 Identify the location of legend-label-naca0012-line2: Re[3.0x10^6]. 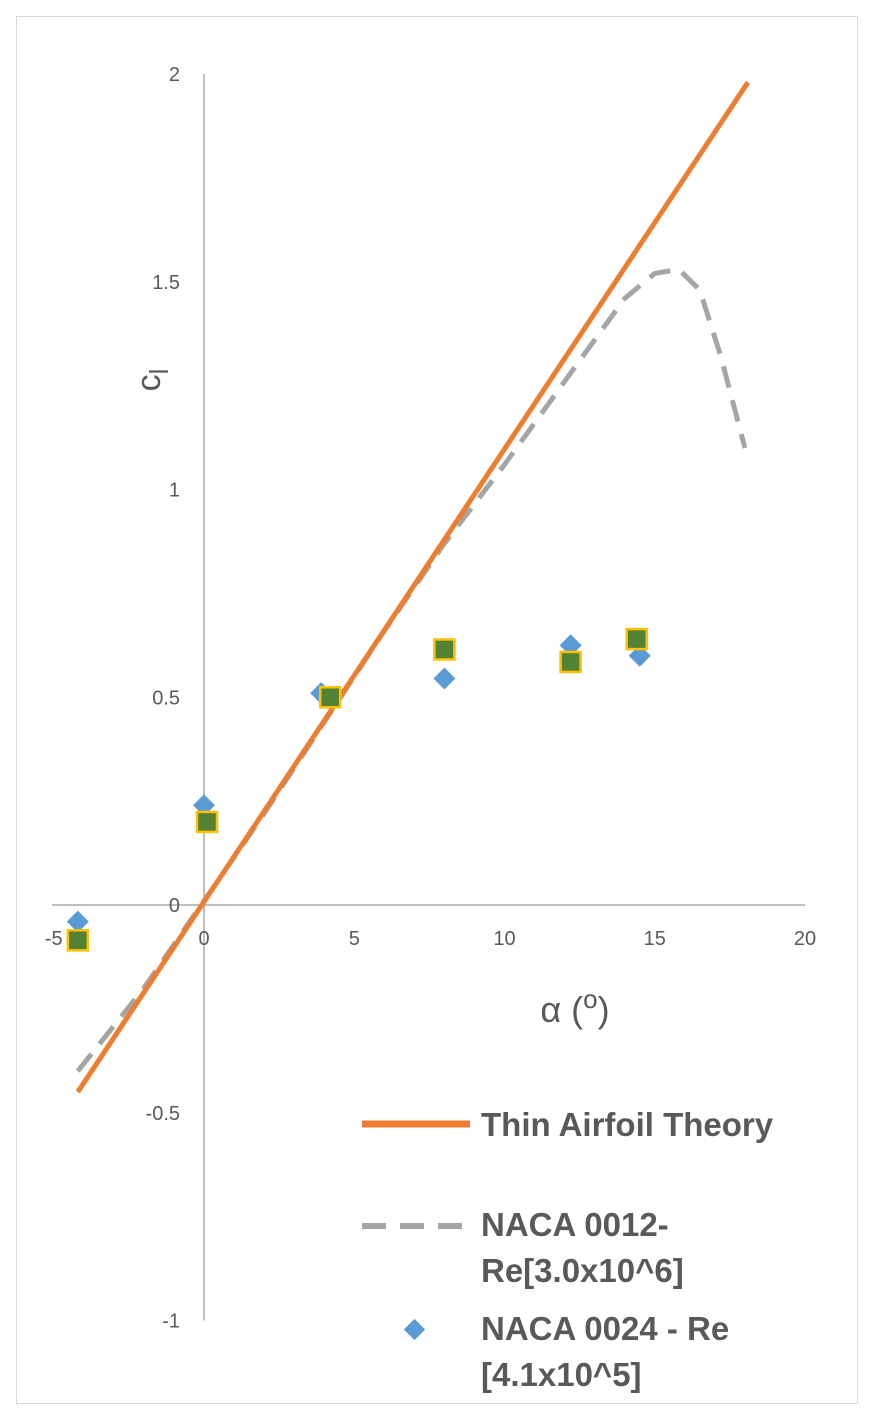
(582, 1270).